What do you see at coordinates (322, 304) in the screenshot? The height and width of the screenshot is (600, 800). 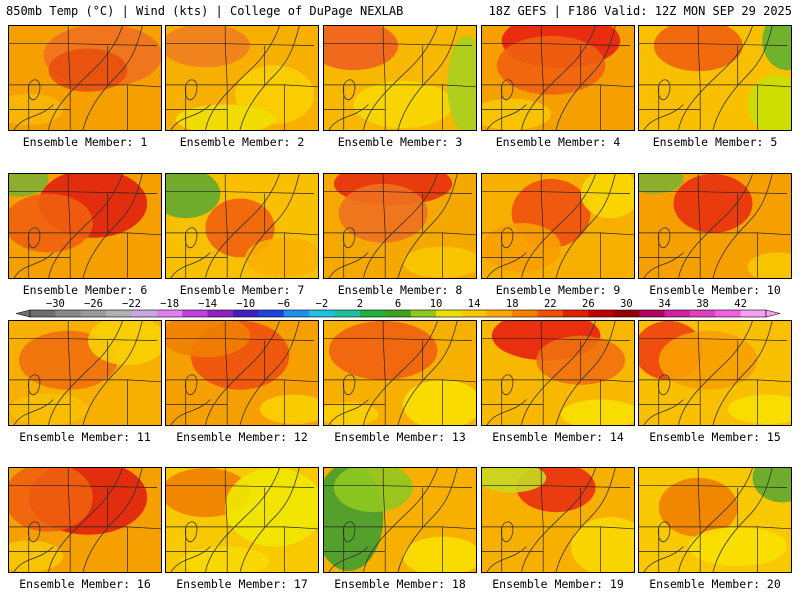 I see `colorbar-tick-label: −2` at bounding box center [322, 304].